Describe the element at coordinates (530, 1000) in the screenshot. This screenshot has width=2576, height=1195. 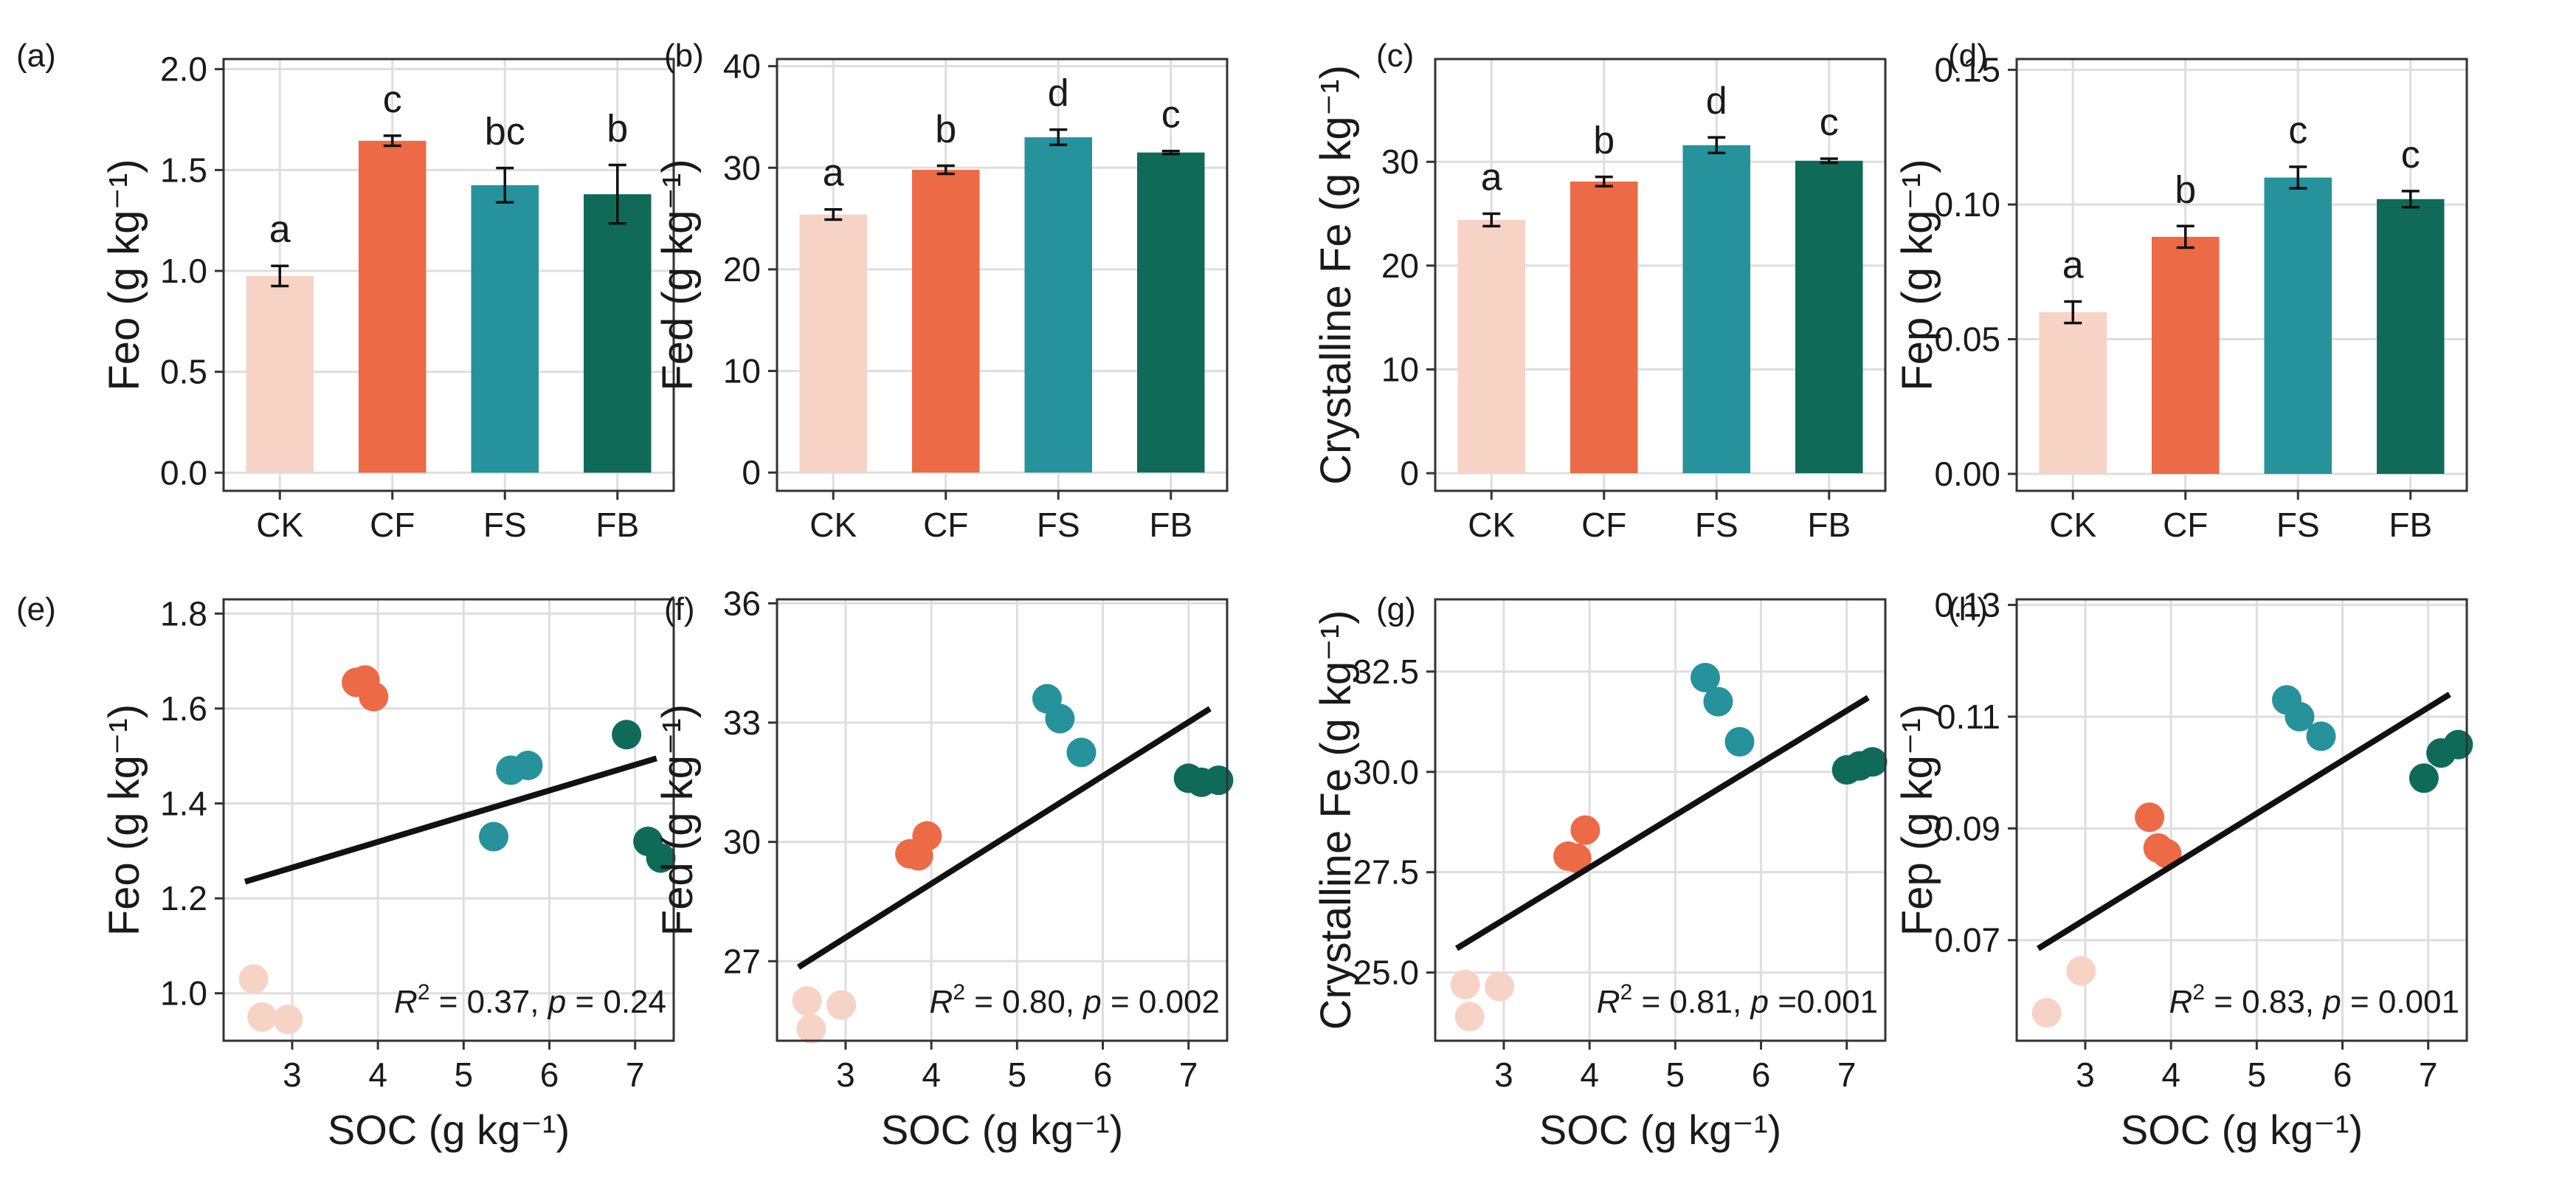
I see `stat-annotation: R2 = 0.37, p = 0.24` at that location.